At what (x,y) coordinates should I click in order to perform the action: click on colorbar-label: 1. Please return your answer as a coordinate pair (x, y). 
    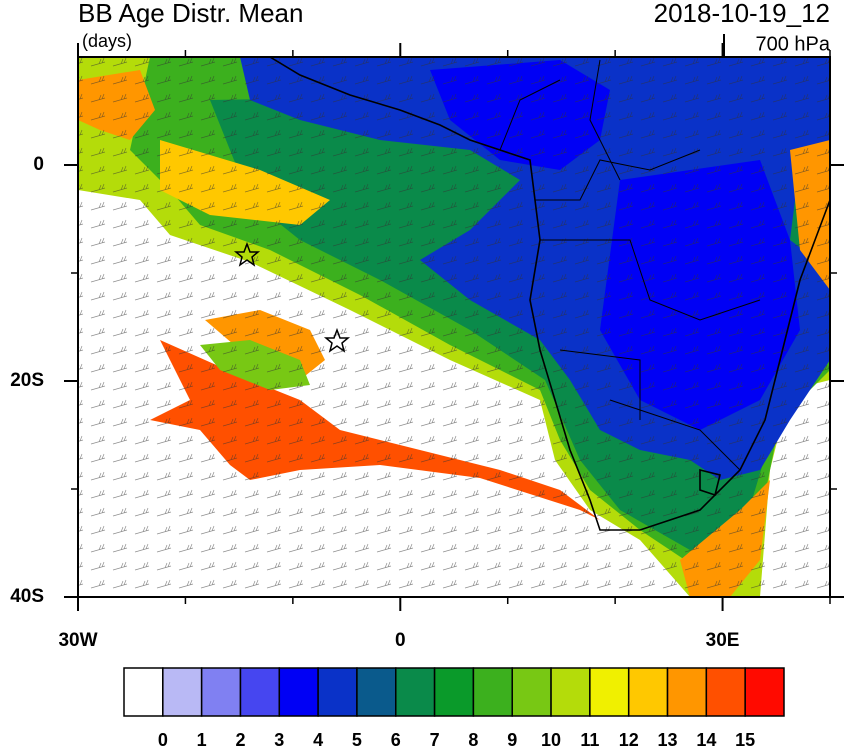
    Looking at the image, I should click on (202, 740).